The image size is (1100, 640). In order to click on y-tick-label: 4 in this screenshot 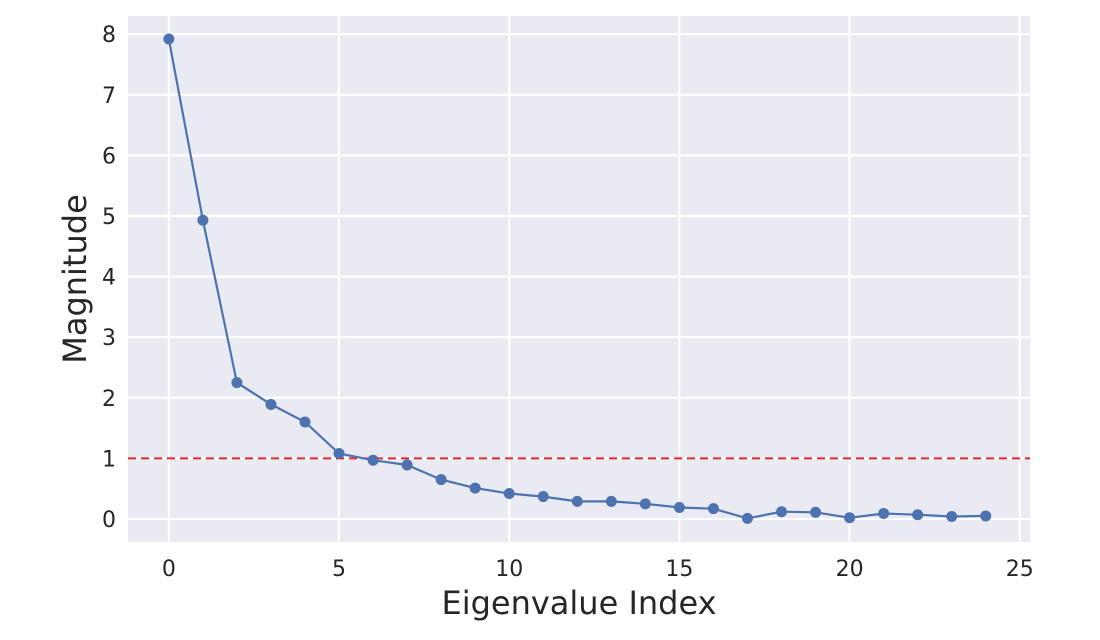, I will do `click(109, 278)`.